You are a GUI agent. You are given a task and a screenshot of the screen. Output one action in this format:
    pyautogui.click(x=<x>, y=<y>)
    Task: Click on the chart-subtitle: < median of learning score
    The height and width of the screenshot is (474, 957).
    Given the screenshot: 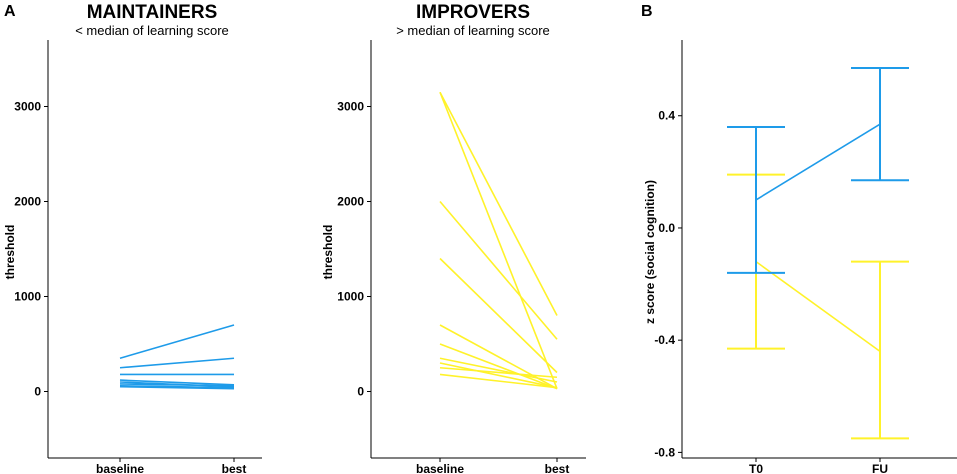 What is the action you would take?
    pyautogui.click(x=152, y=30)
    